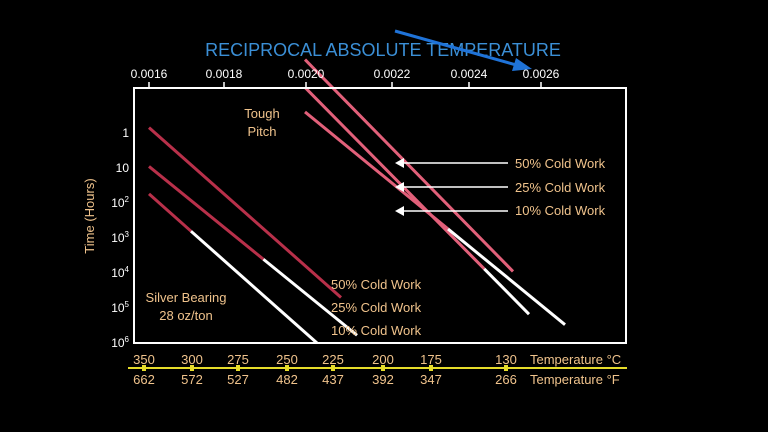 The height and width of the screenshot is (432, 768). Describe the element at coordinates (287, 359) in the screenshot. I see `temperature-c-value: 250` at that location.